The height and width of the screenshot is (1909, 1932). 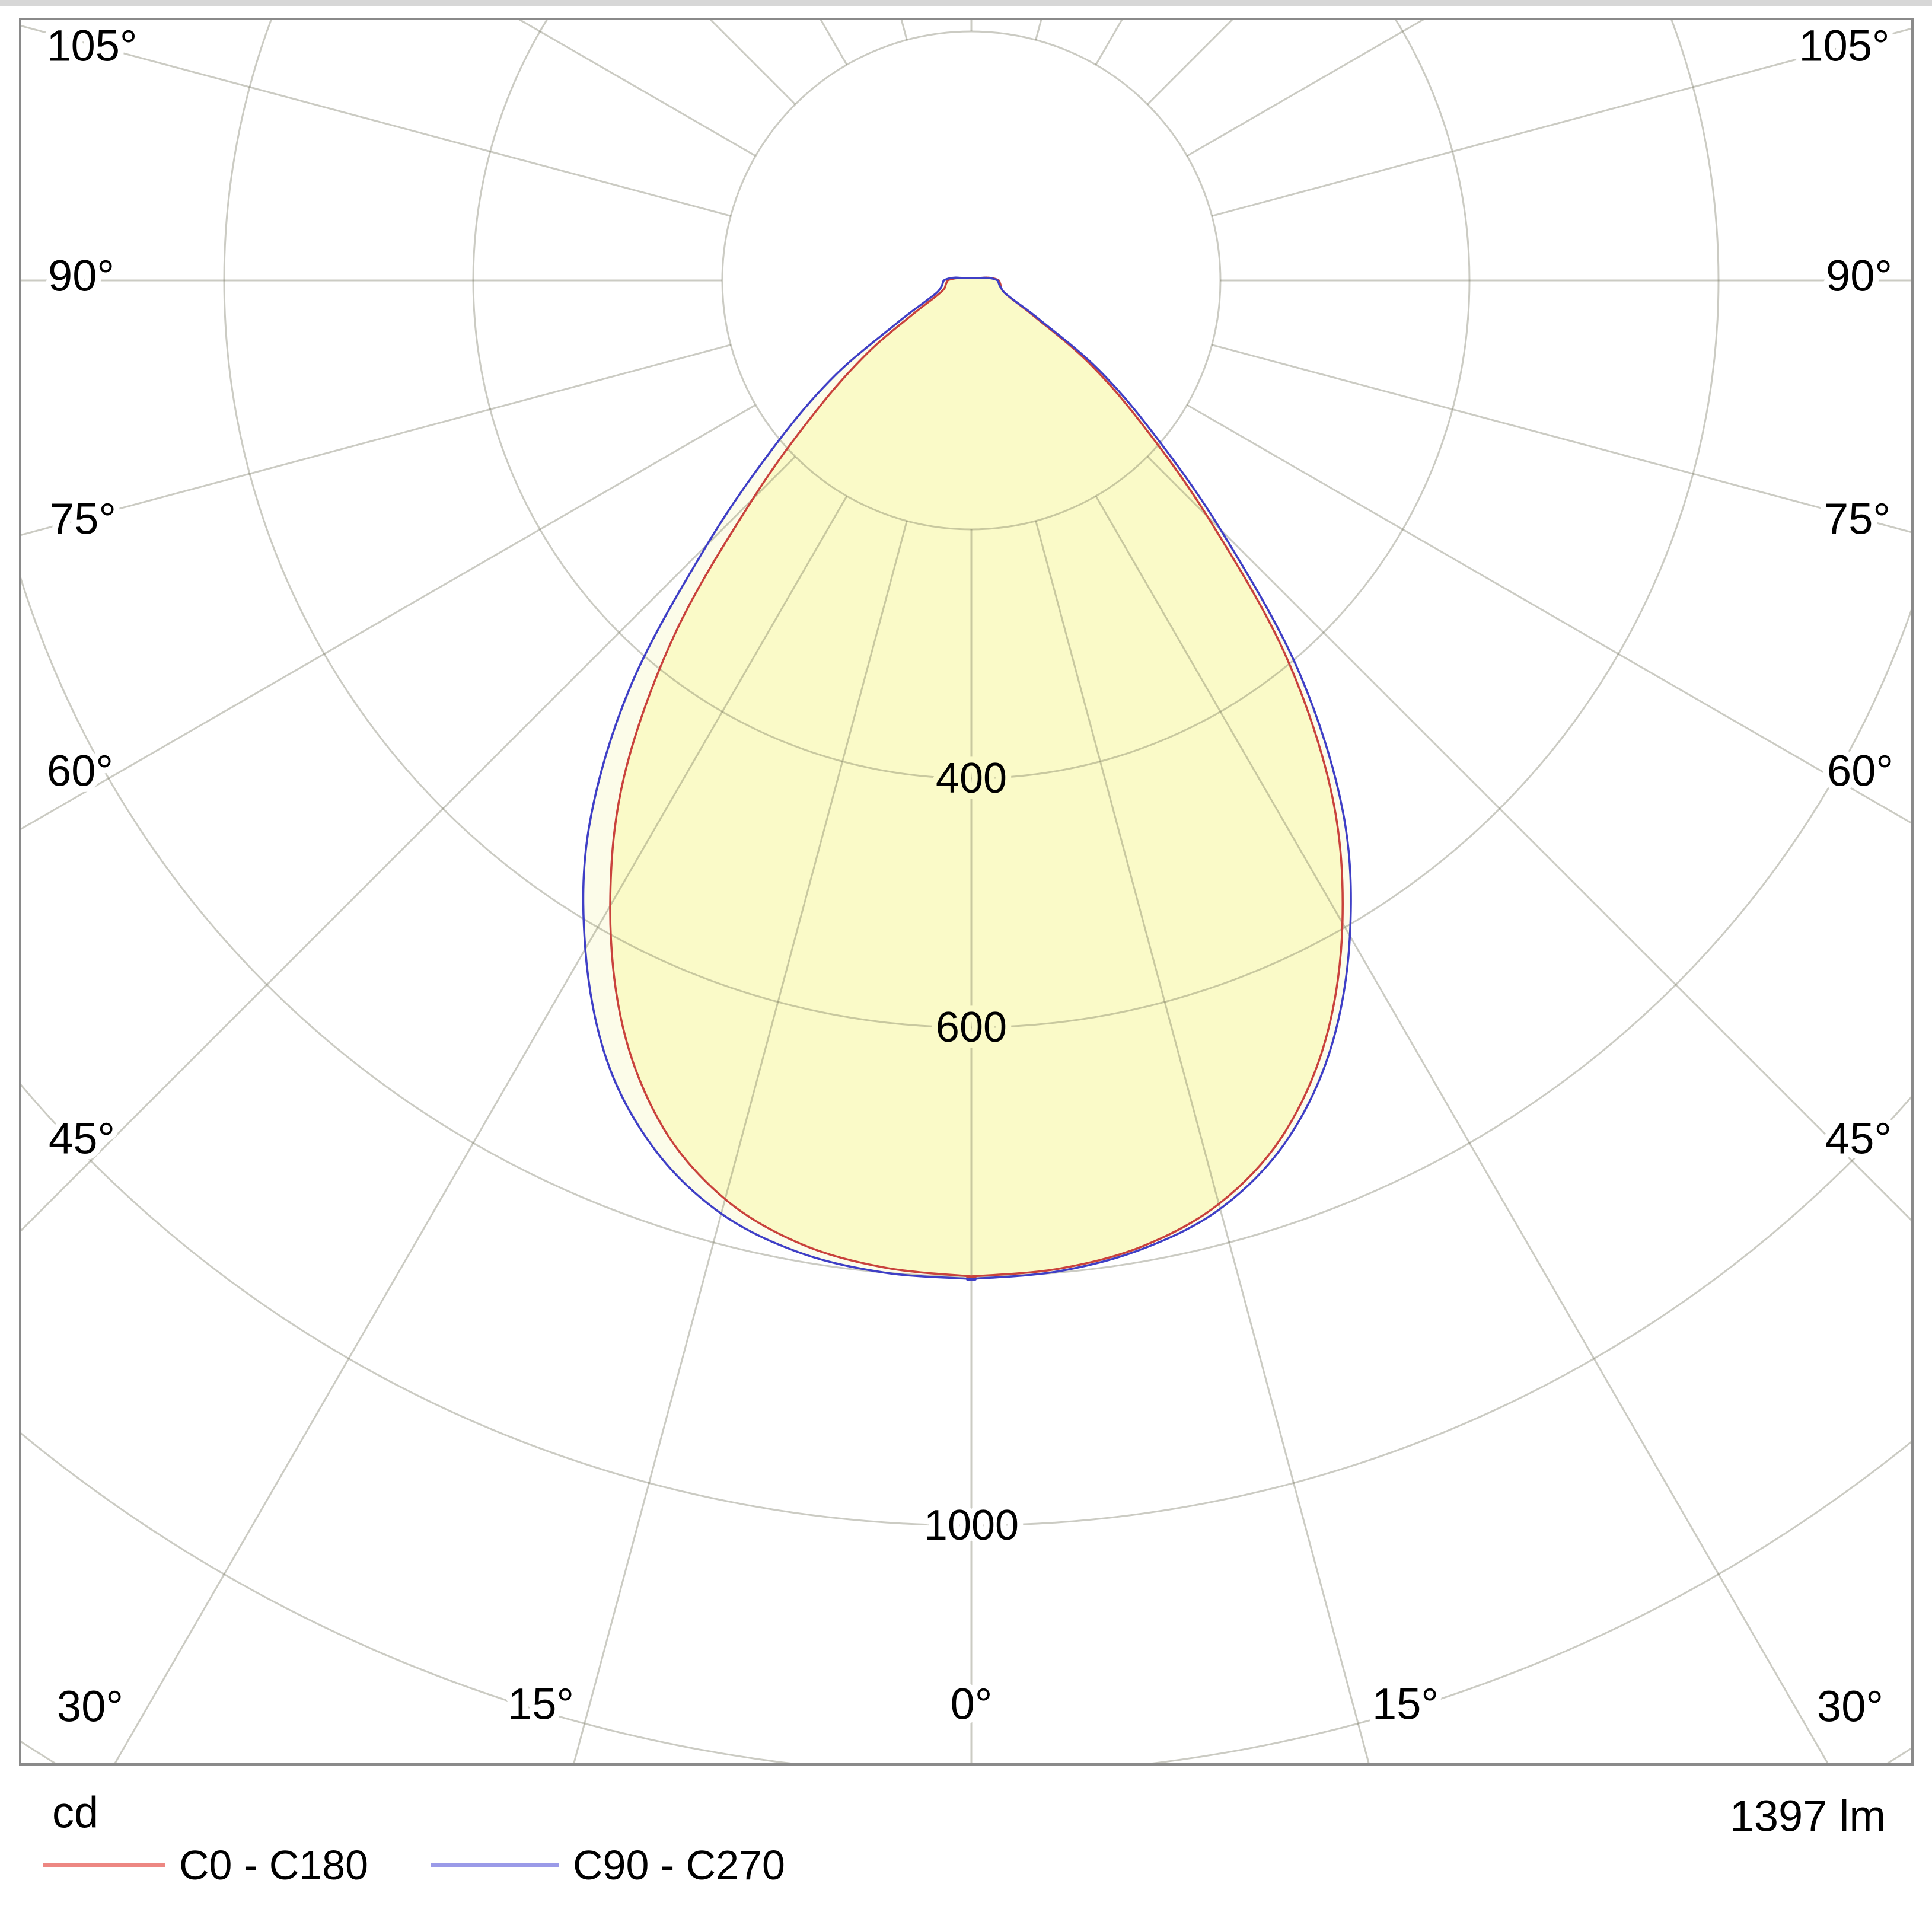 What do you see at coordinates (91, 46) in the screenshot?
I see `angle-label-left-105°: 105°` at bounding box center [91, 46].